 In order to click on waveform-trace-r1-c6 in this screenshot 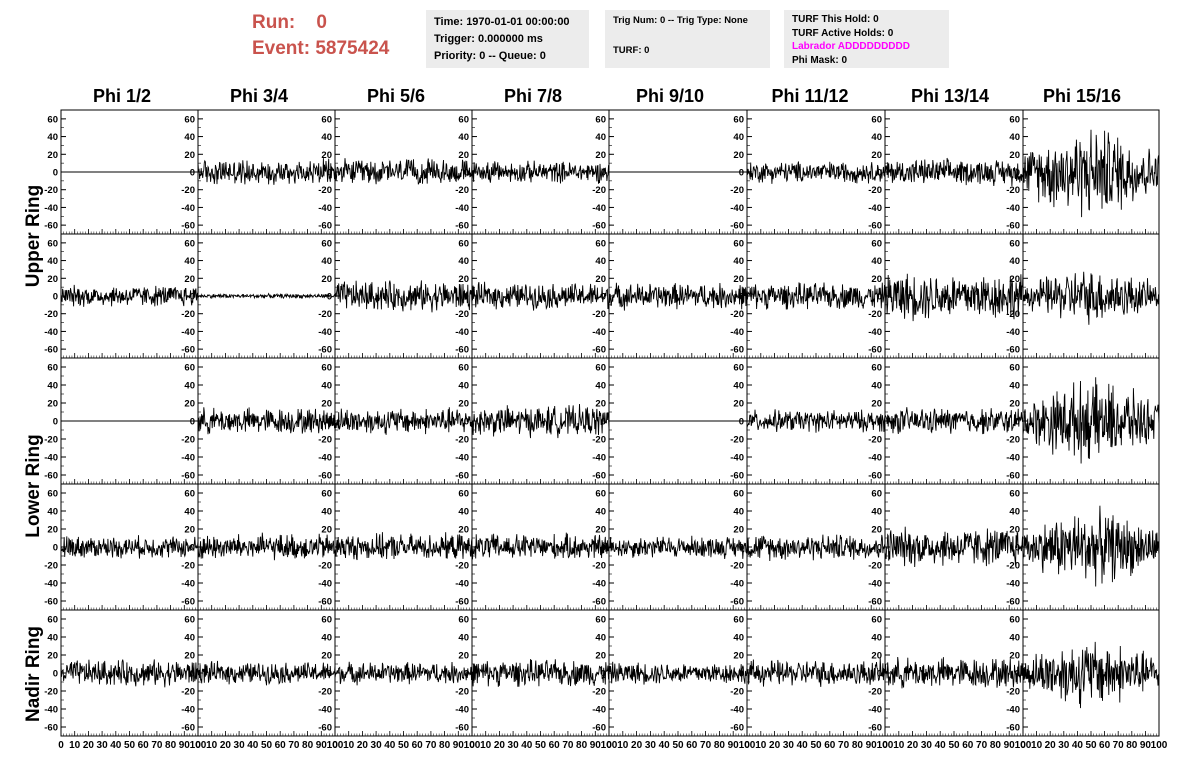, I will do `click(954, 296)`.